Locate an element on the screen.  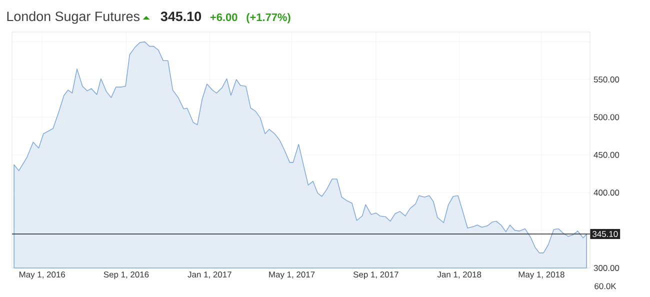
y-tick-label: 300.00 is located at coordinates (607, 268).